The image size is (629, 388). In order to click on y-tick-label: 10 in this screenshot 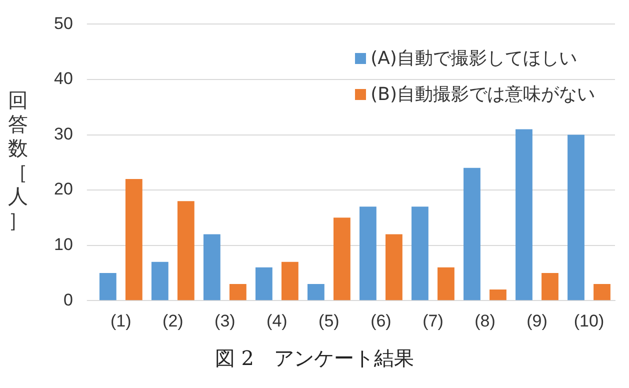, I will do `click(63, 244)`.